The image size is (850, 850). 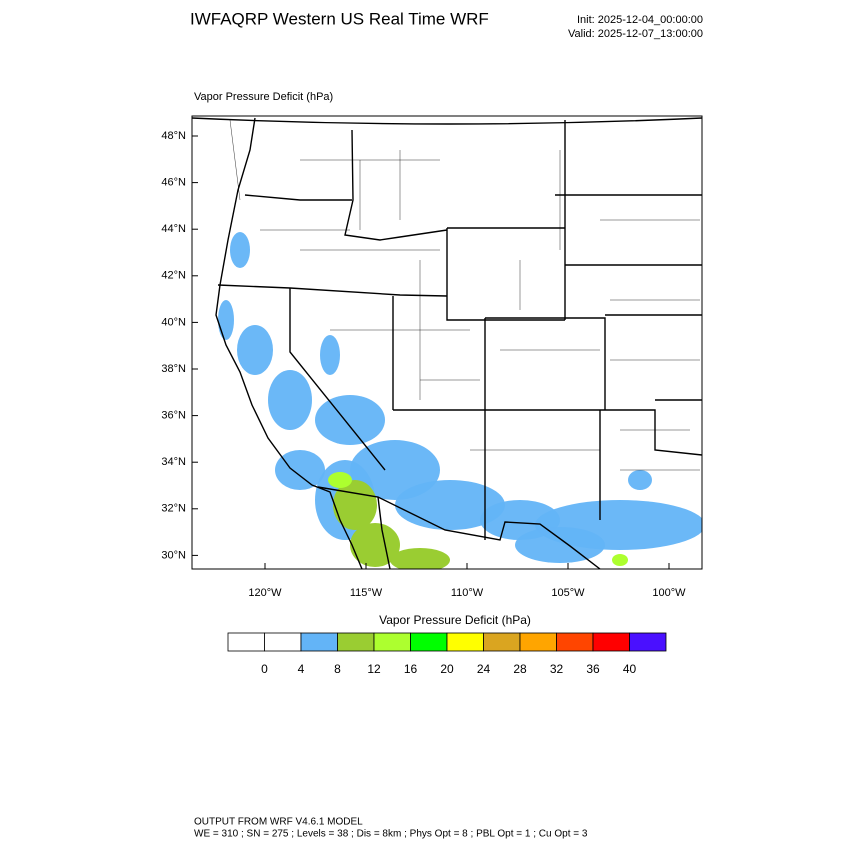 I want to click on colorbar-label: 0, so click(x=264, y=669).